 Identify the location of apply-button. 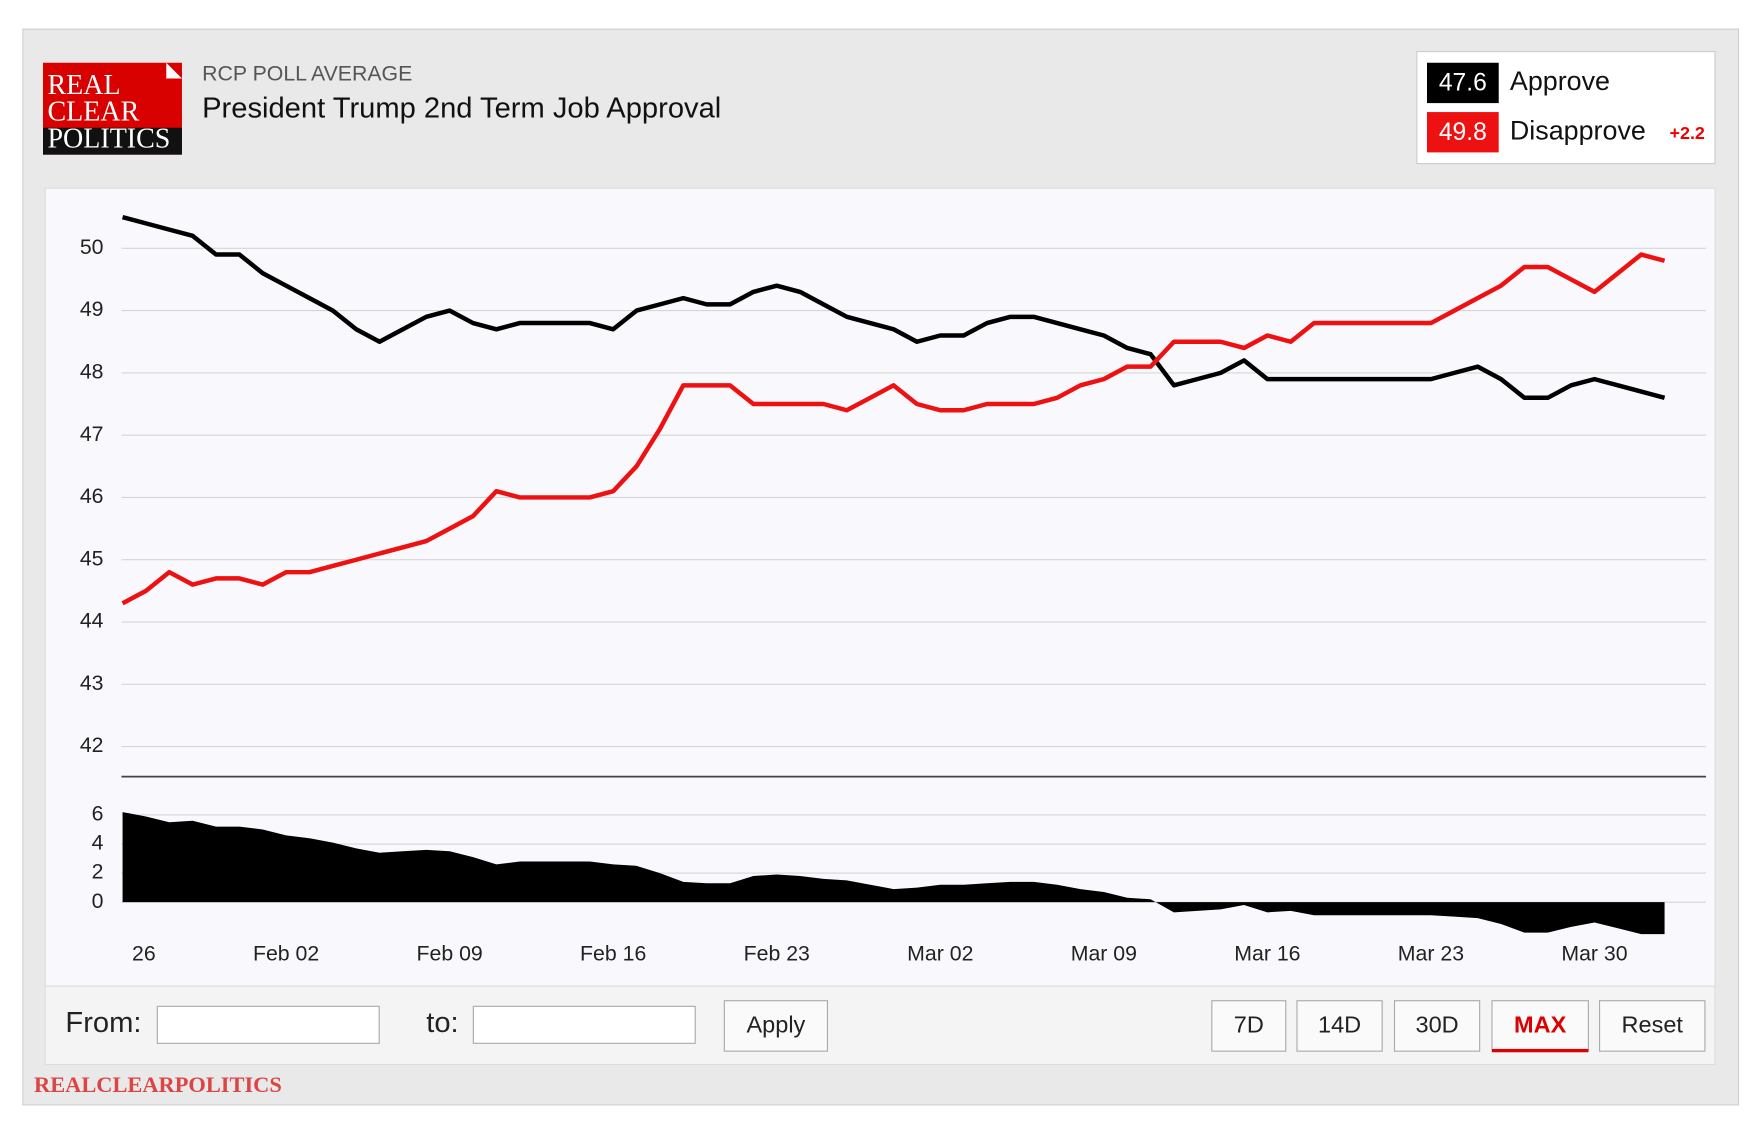
(776, 1026).